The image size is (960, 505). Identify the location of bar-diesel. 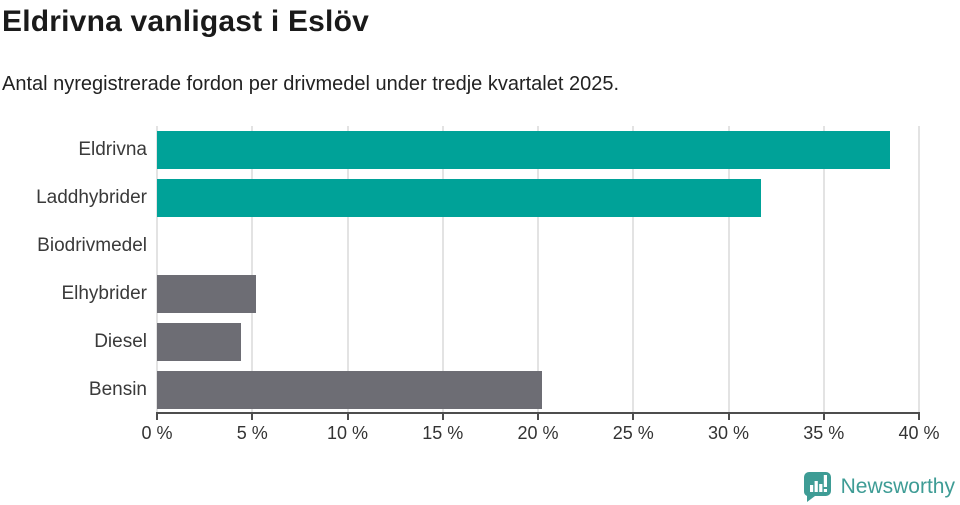
(199, 342).